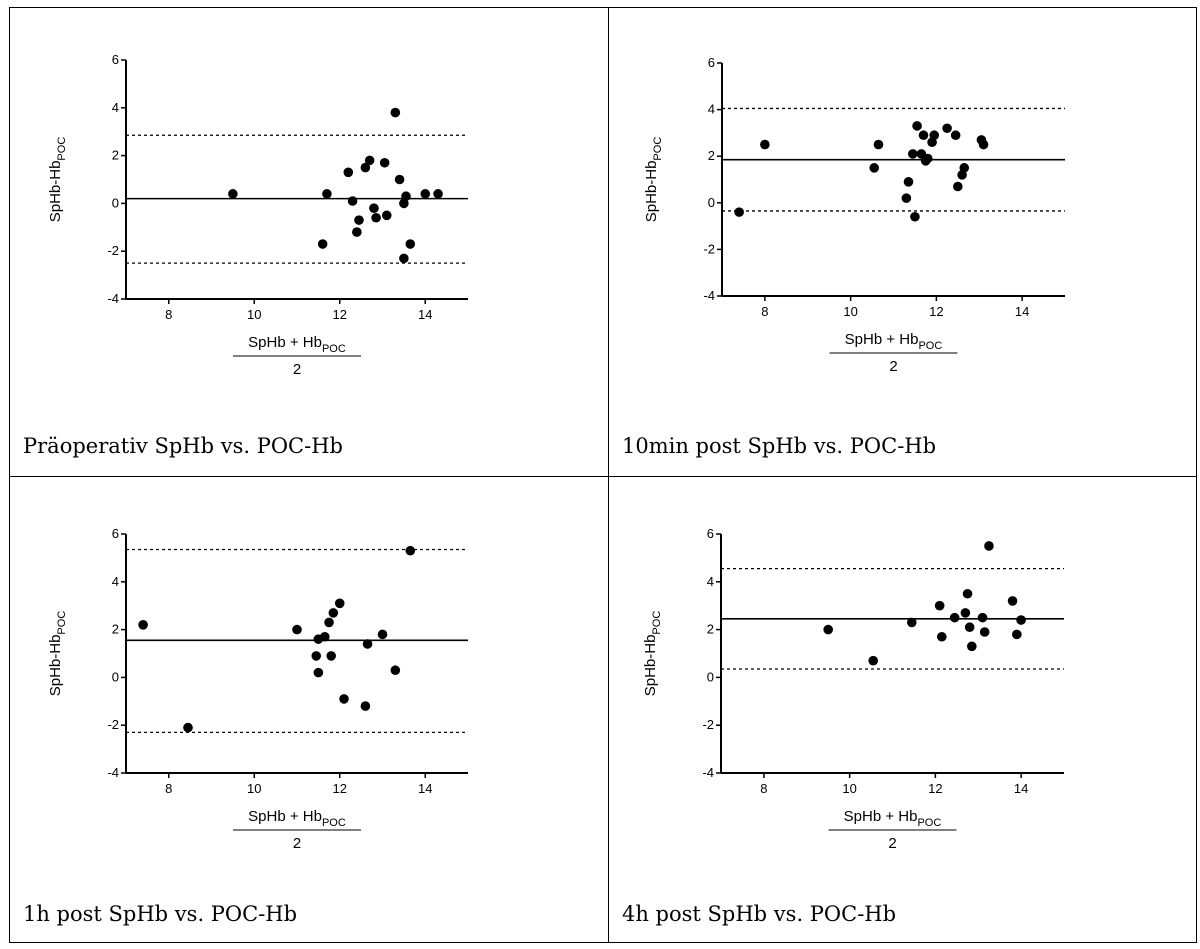  What do you see at coordinates (779, 446) in the screenshot?
I see `panel-caption: 10min post SpHb vs. POC-Hb` at bounding box center [779, 446].